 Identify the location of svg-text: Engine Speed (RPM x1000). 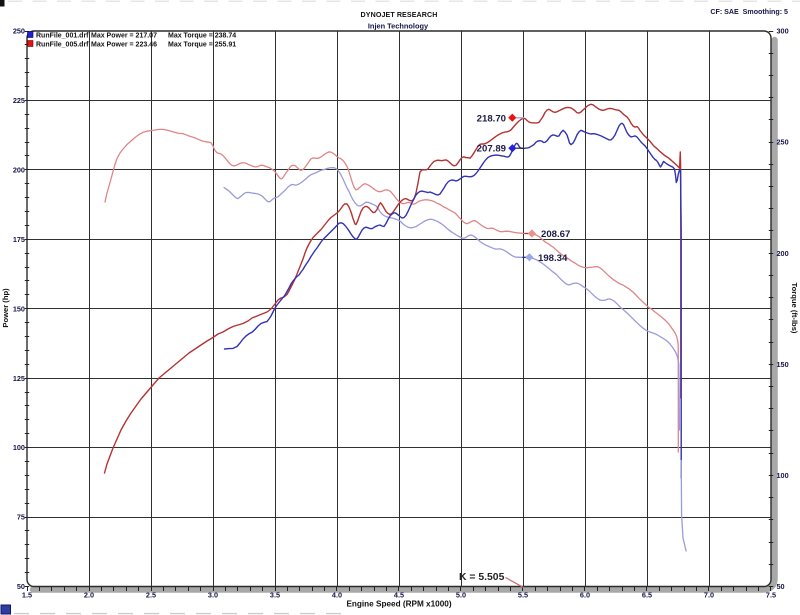
(398, 604).